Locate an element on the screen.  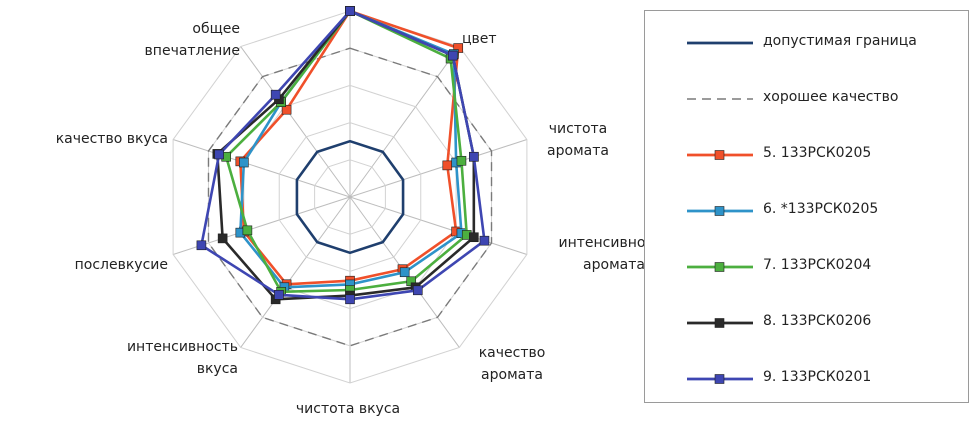
radar-grid-ring is located at coordinates (350, 197).